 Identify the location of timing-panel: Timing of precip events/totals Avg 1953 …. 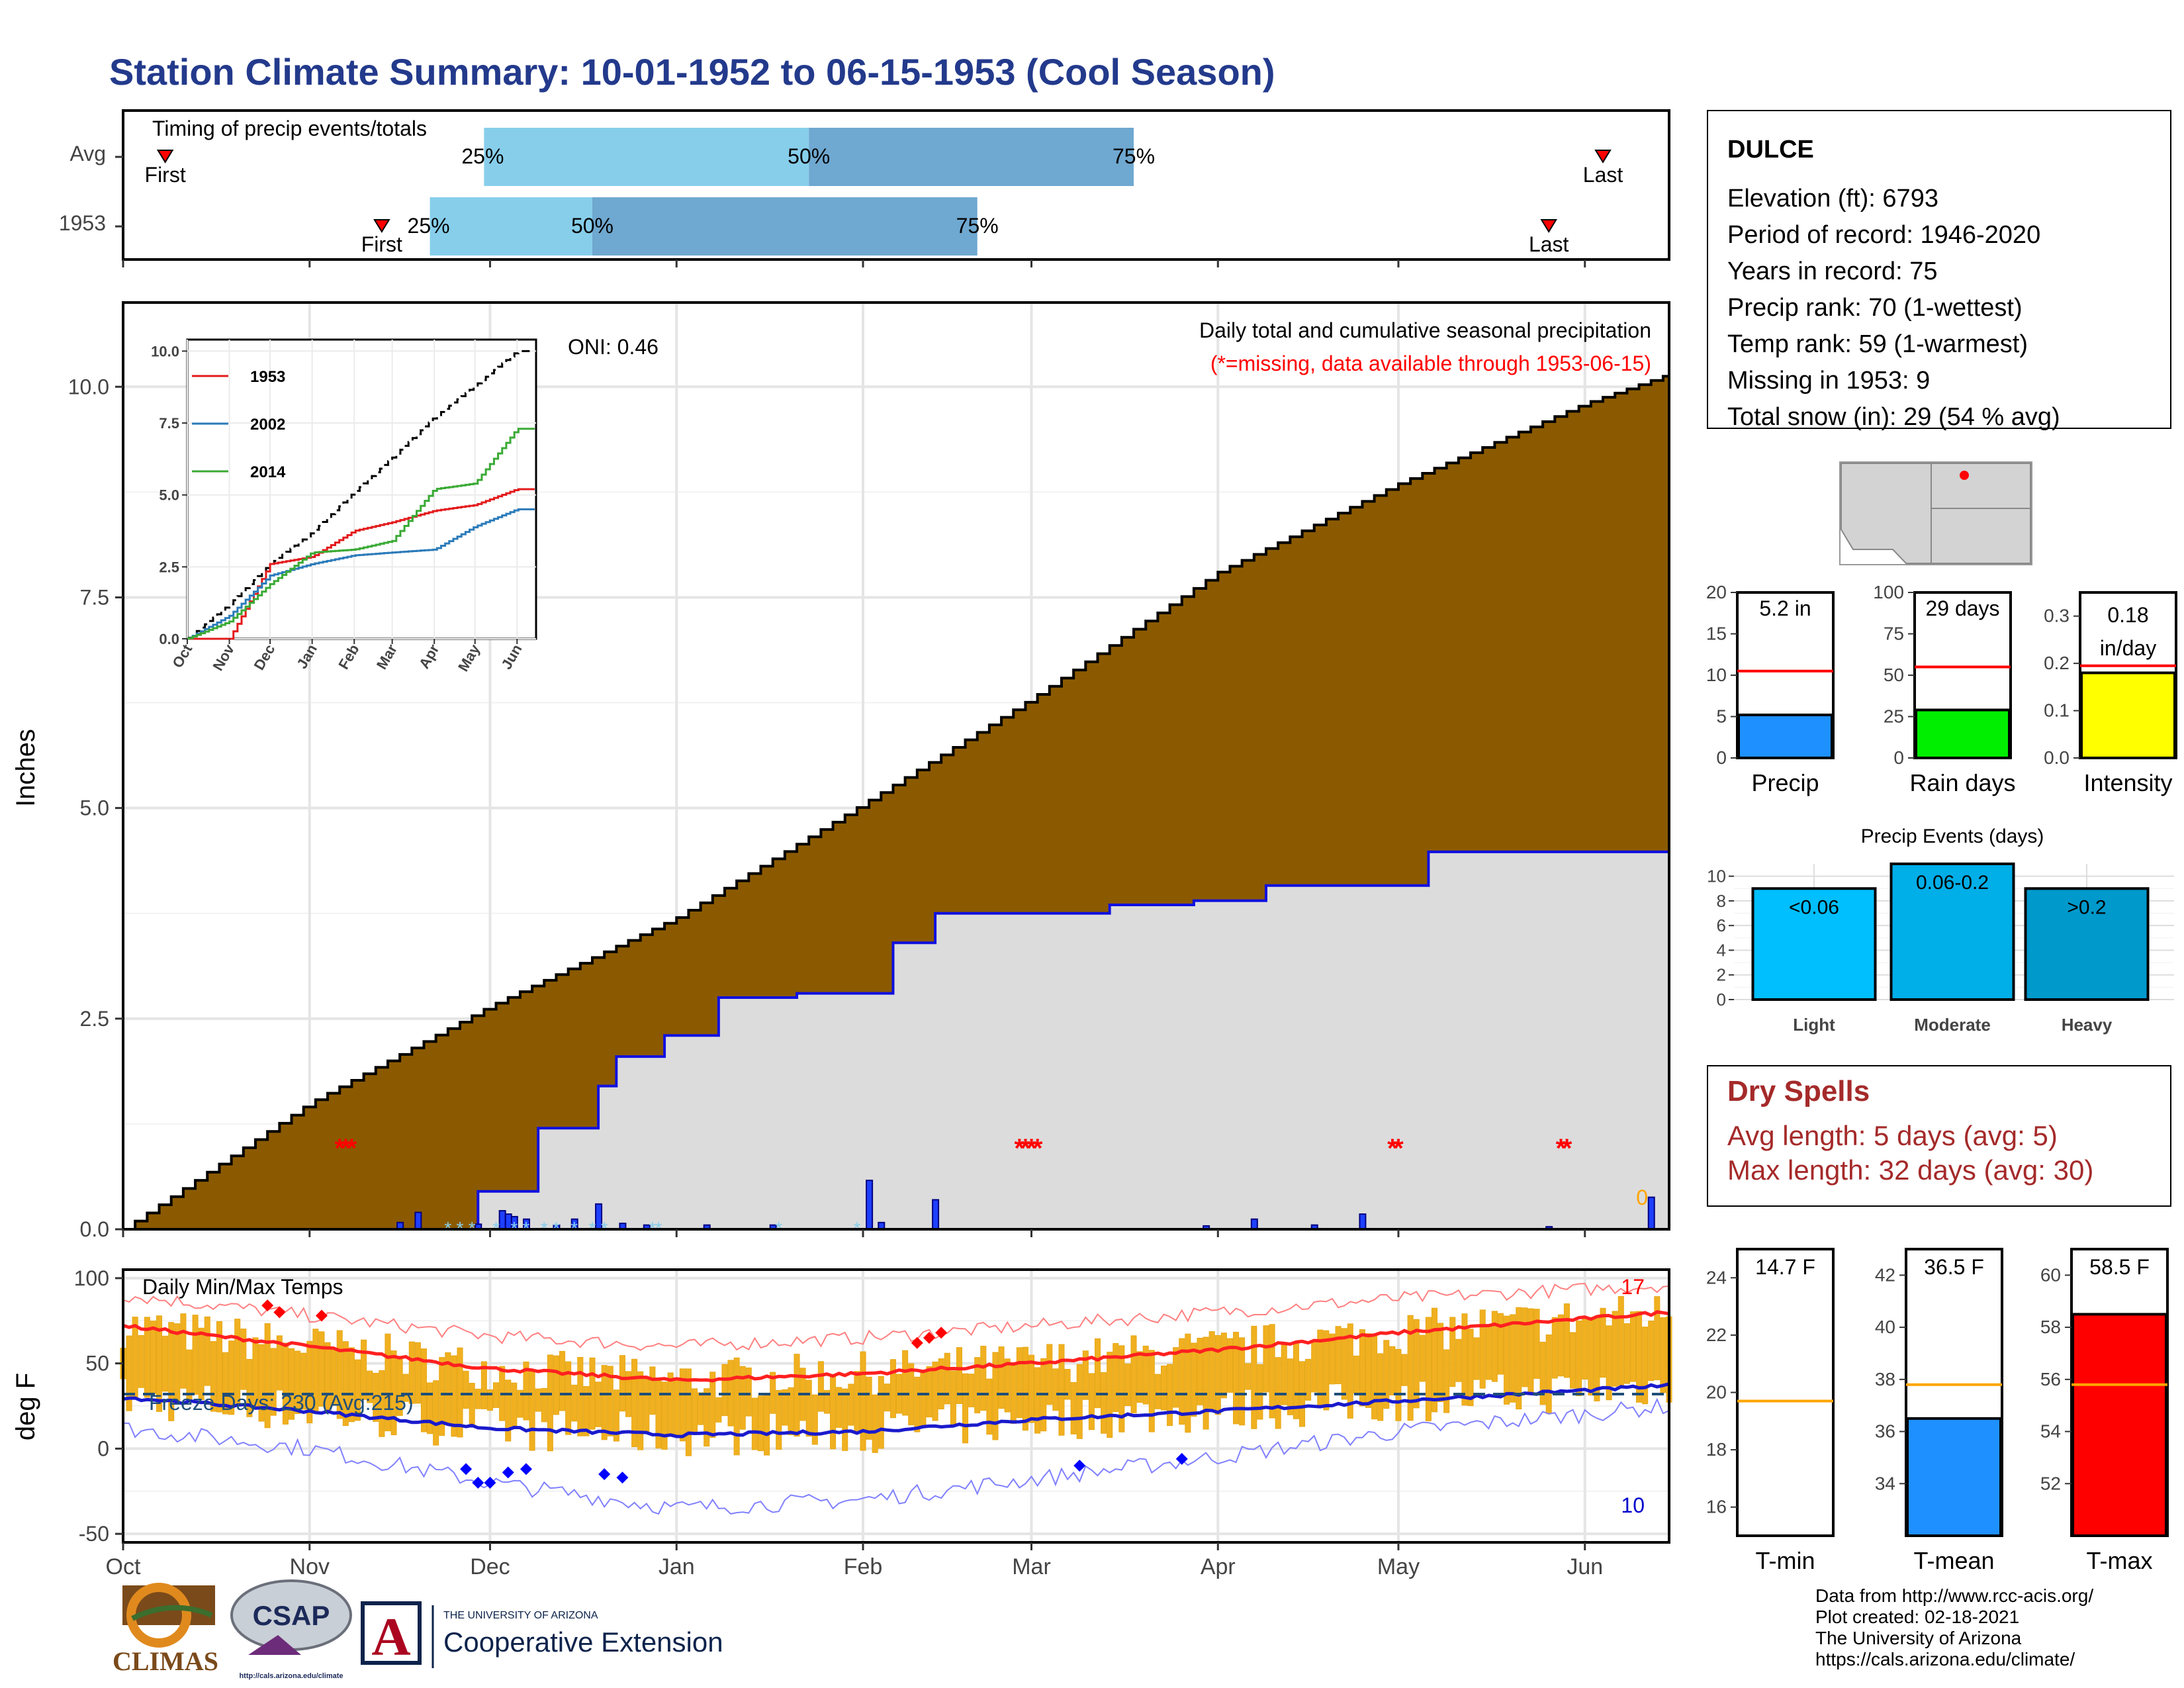
(864, 188).